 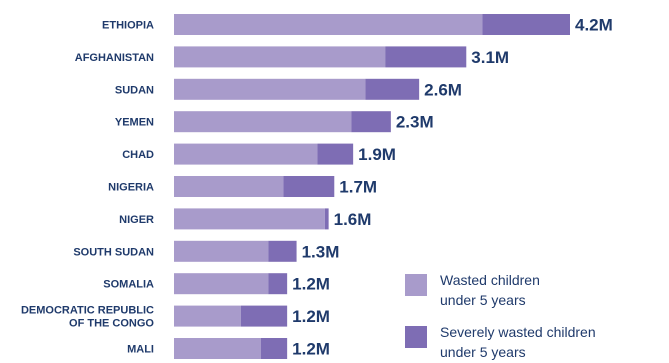 I want to click on legend-swatch-wasted, so click(x=416, y=285).